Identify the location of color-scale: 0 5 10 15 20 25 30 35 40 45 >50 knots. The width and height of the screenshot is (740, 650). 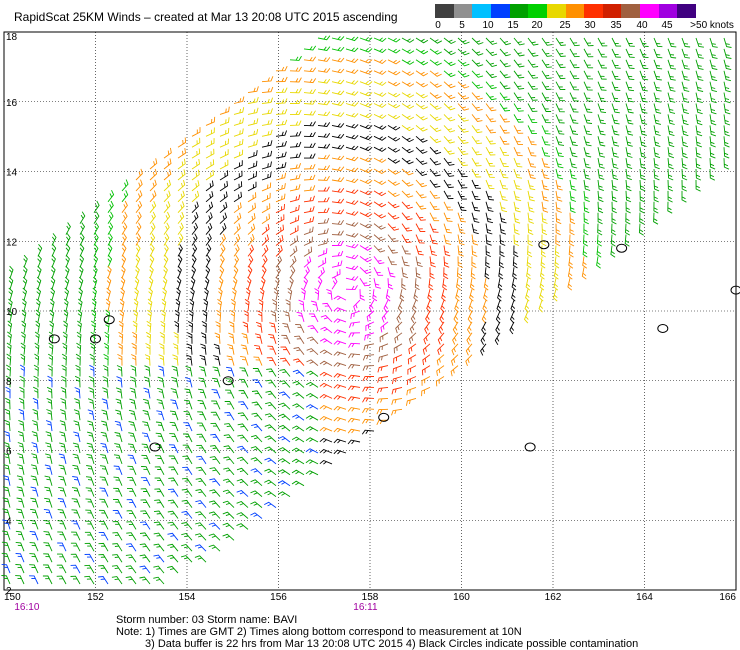
(370, 18).